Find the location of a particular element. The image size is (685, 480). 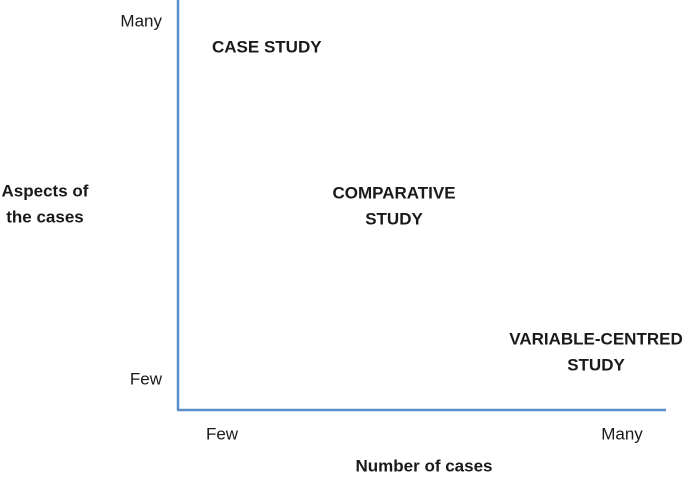

region-label: VARIABLE-CENTRED is located at coordinates (595, 338).